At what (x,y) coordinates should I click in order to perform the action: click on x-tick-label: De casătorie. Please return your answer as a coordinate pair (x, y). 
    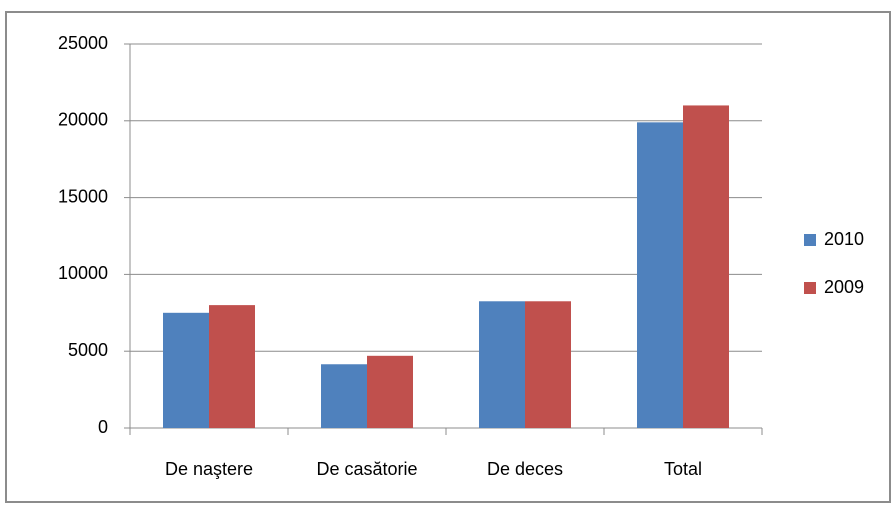
    Looking at the image, I should click on (366, 469).